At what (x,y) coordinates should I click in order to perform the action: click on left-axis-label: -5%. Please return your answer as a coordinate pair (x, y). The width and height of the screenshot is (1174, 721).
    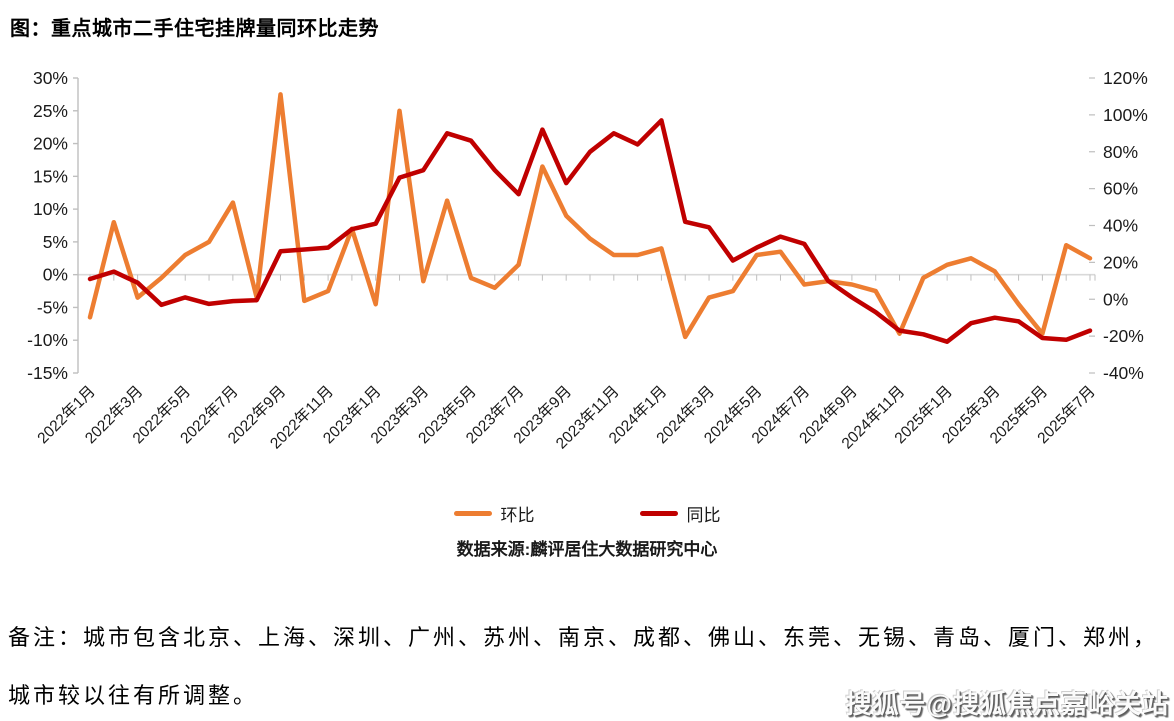
    Looking at the image, I should click on (52, 307).